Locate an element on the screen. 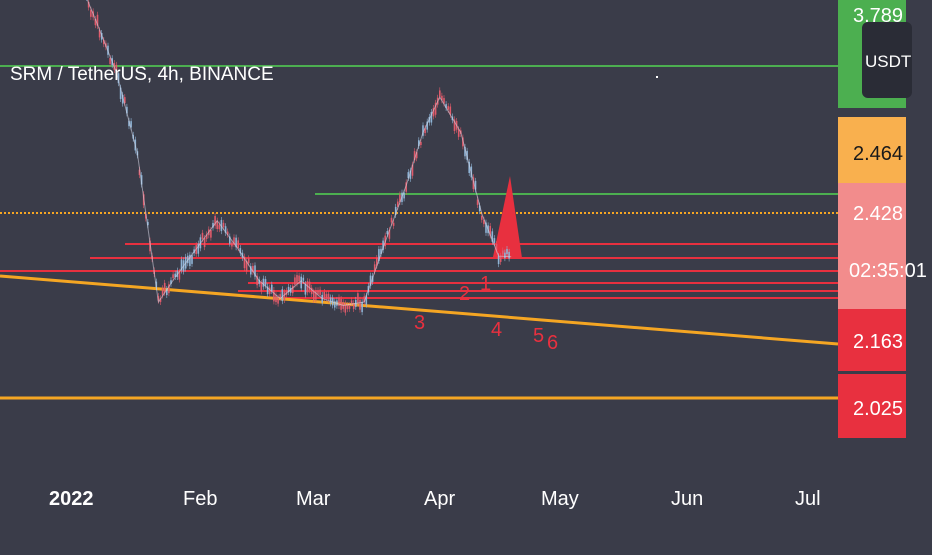  time-axis: 2022 Feb Mar Apr May Jun Jul is located at coordinates (435, 499).